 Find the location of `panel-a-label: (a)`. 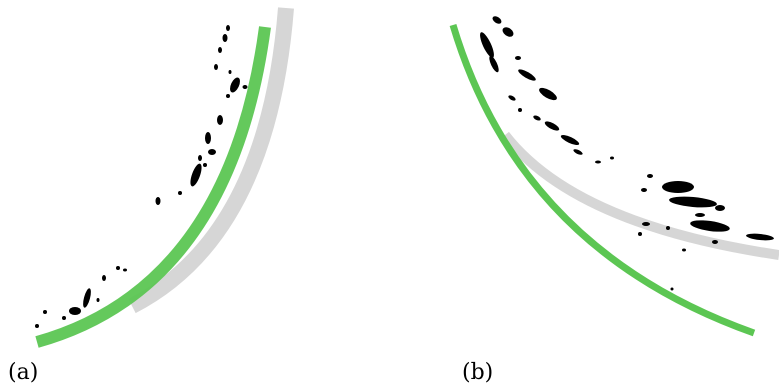

panel-a-label: (a) is located at coordinates (23, 372).